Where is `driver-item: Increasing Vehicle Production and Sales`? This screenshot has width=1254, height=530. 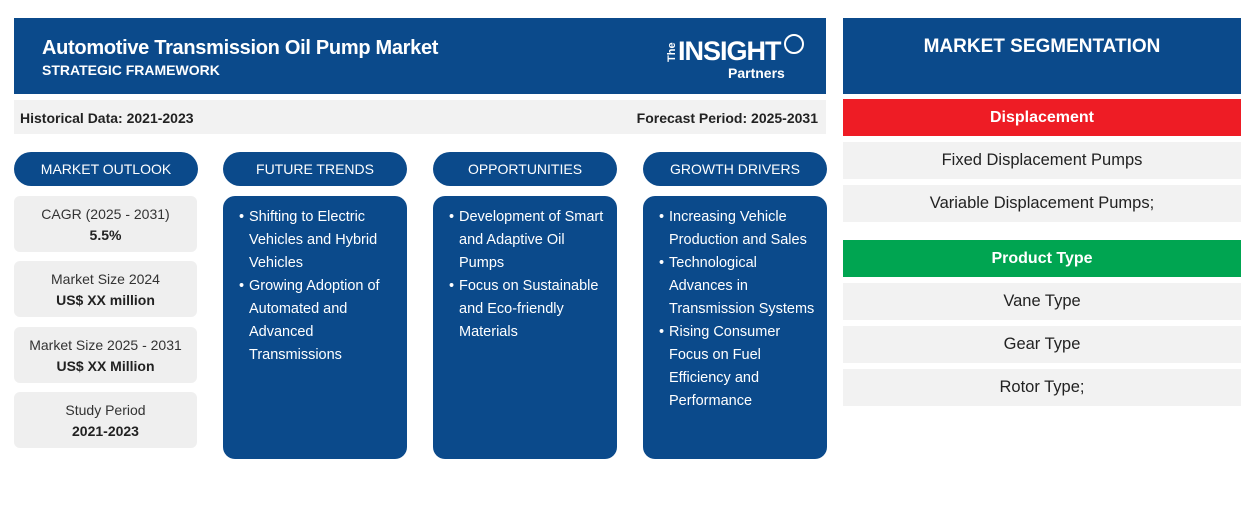 driver-item: Increasing Vehicle Production and Sales is located at coordinates (738, 229).